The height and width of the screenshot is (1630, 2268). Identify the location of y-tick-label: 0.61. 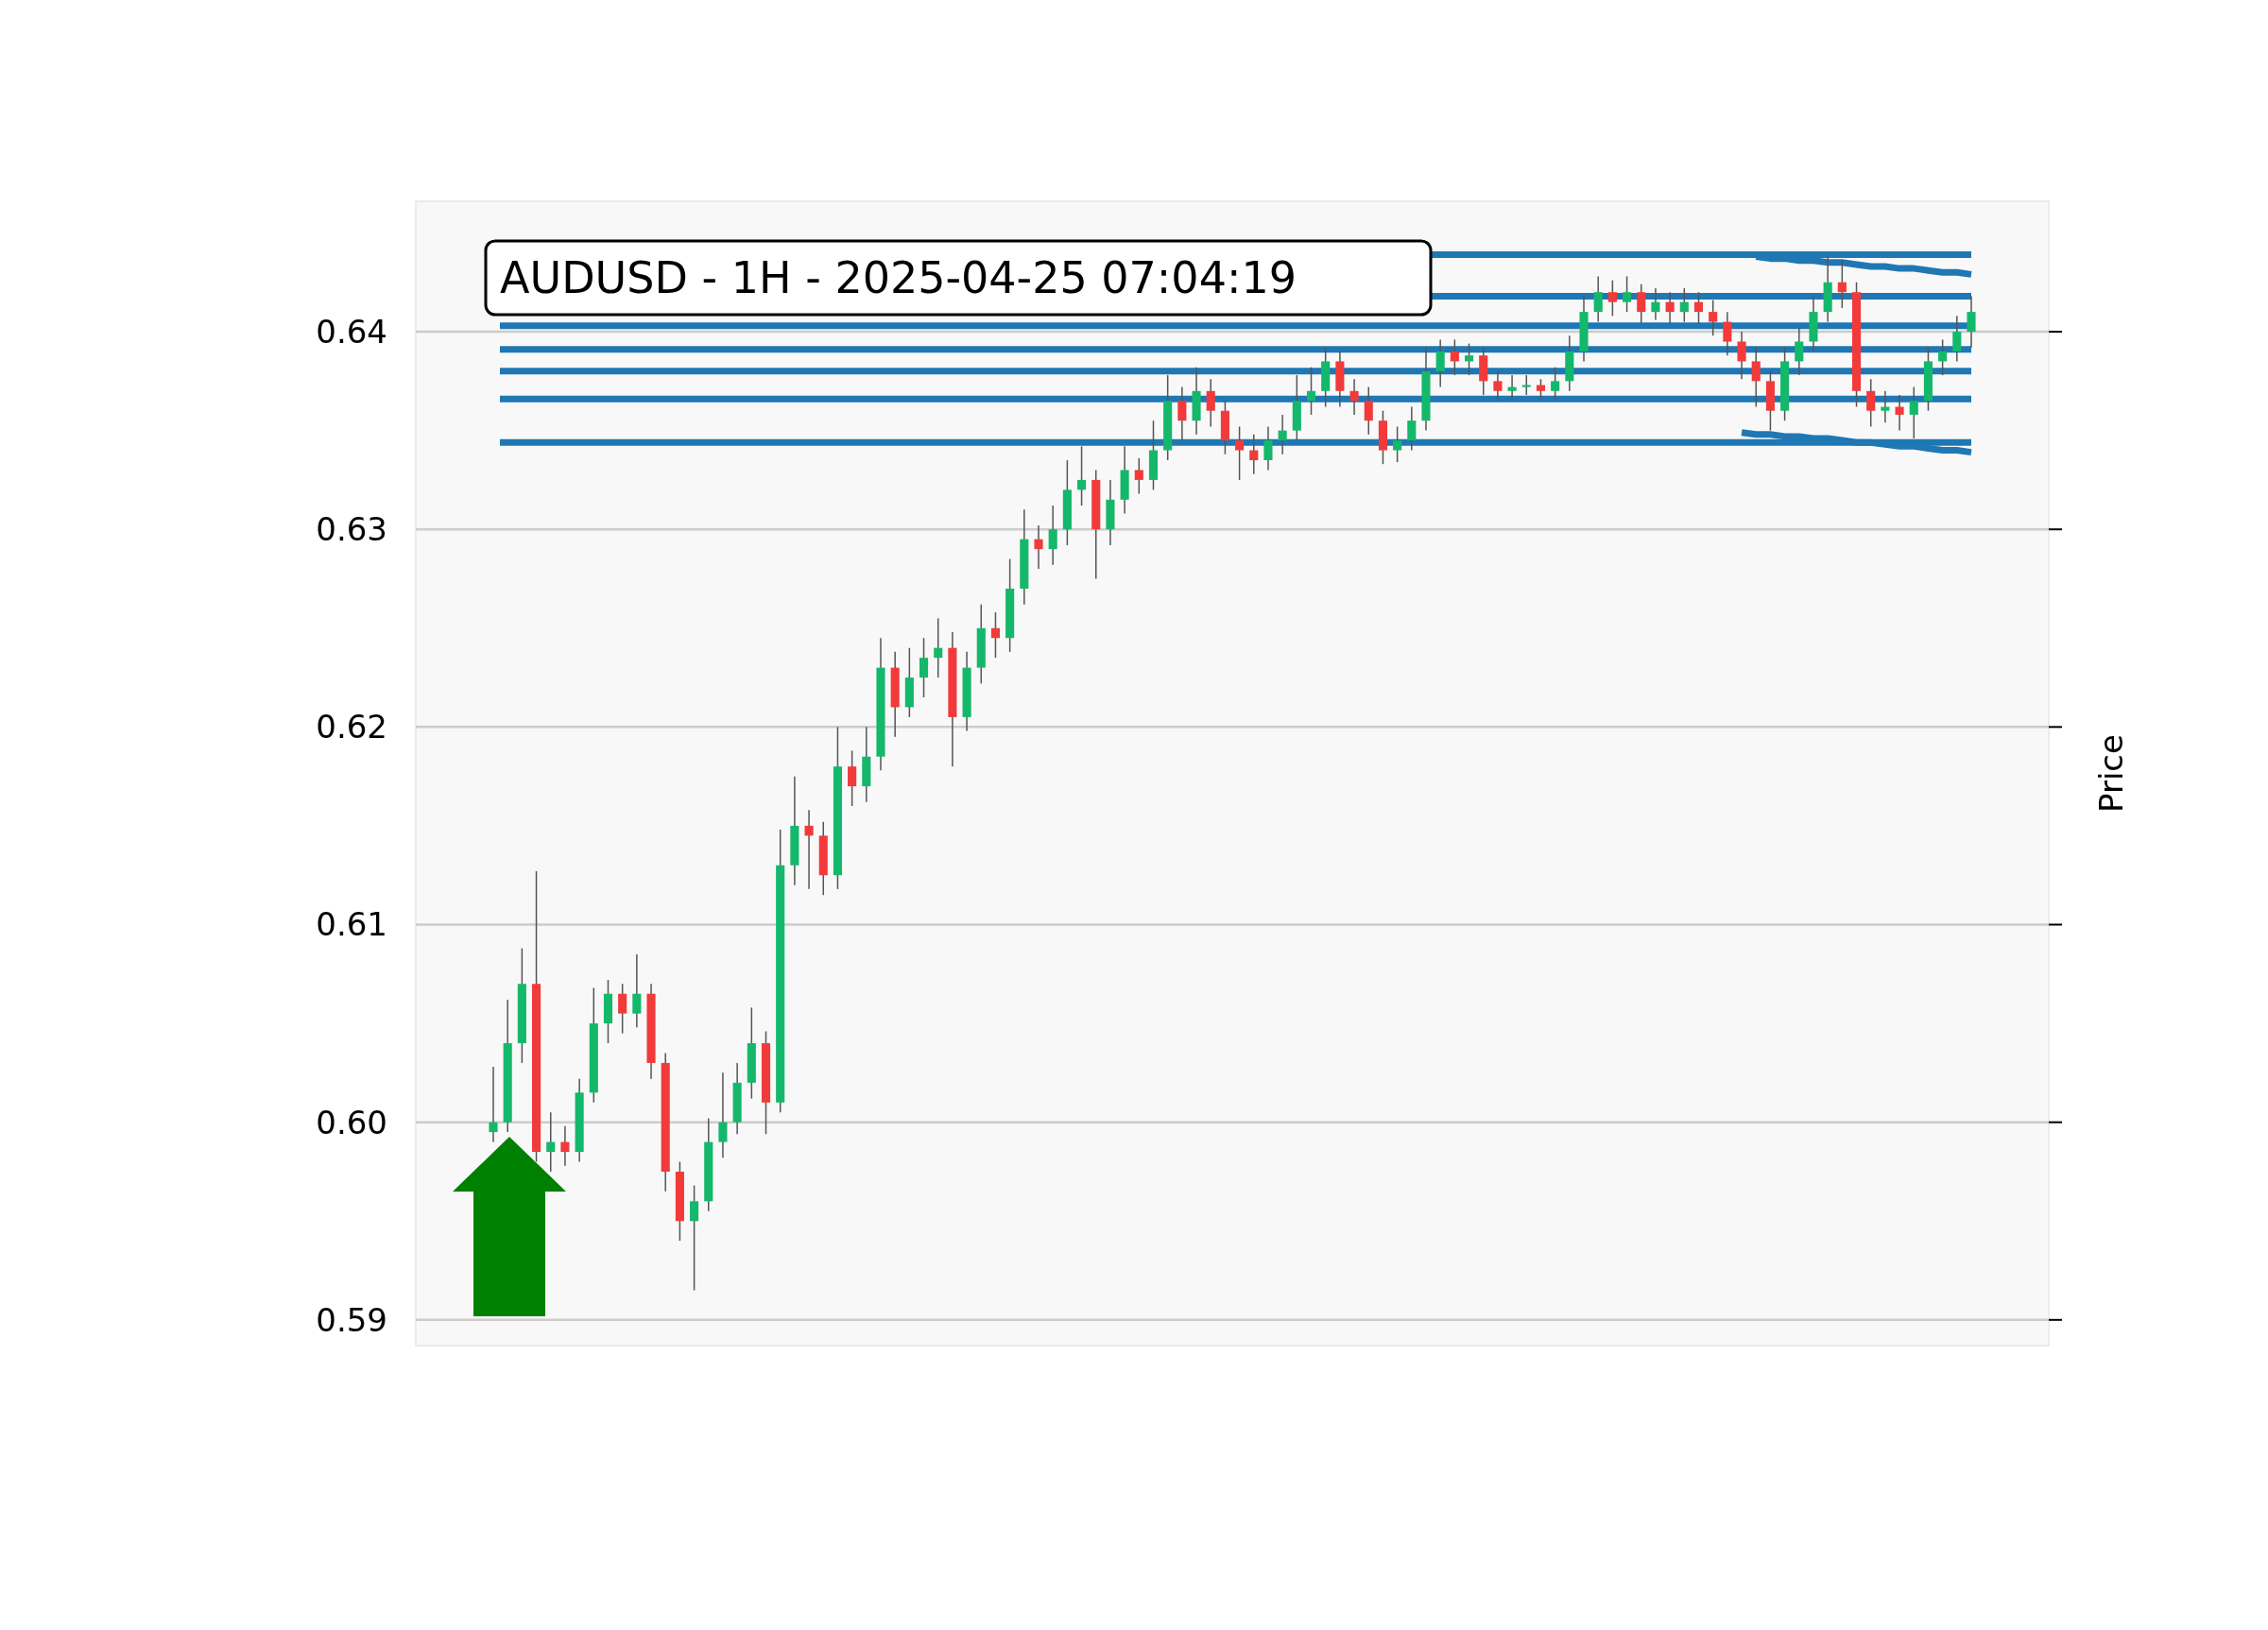
(351, 925).